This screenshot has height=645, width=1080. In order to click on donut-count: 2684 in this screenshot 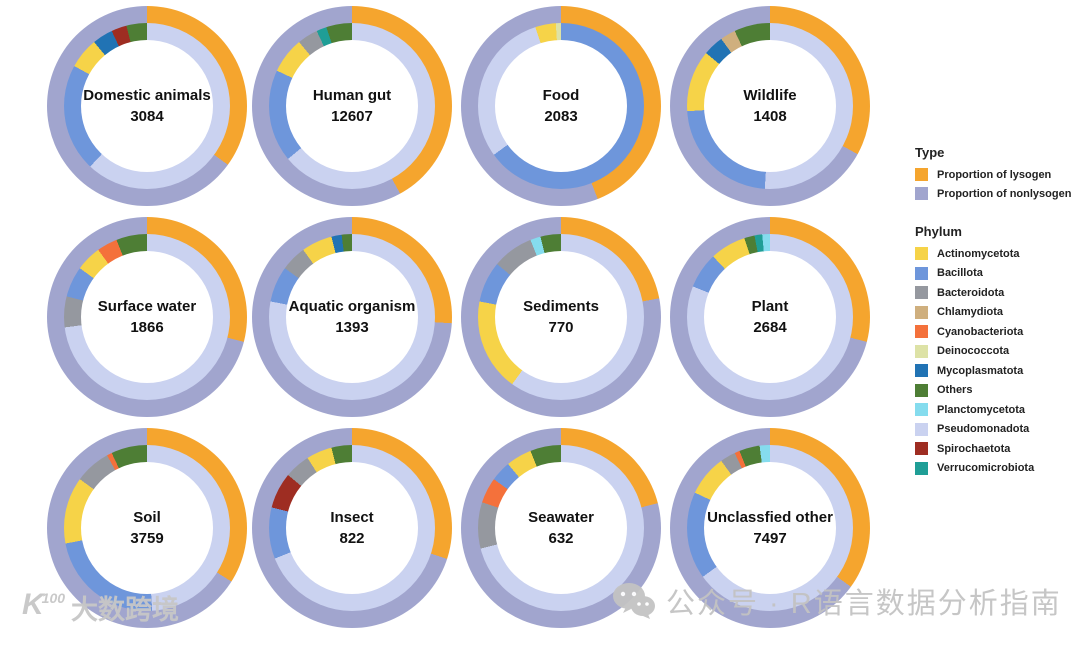, I will do `click(770, 327)`.